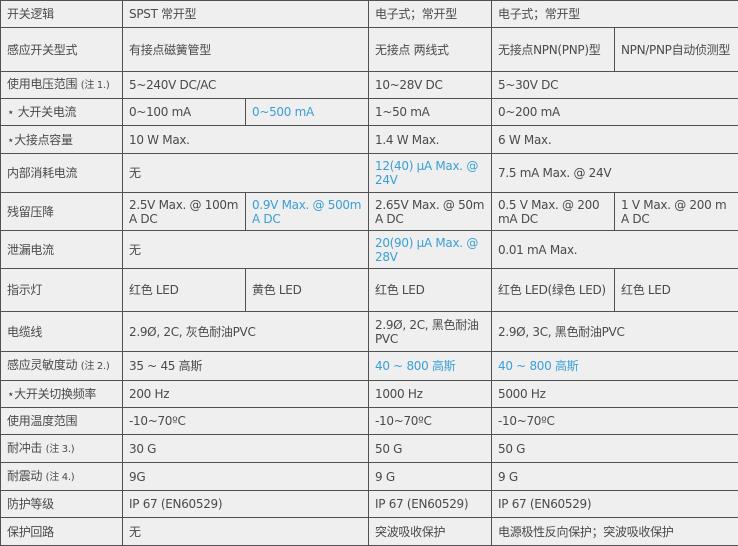 Image resolution: width=738 pixels, height=546 pixels. I want to click on table-cell: 35 ~ 45 高斯, so click(246, 366).